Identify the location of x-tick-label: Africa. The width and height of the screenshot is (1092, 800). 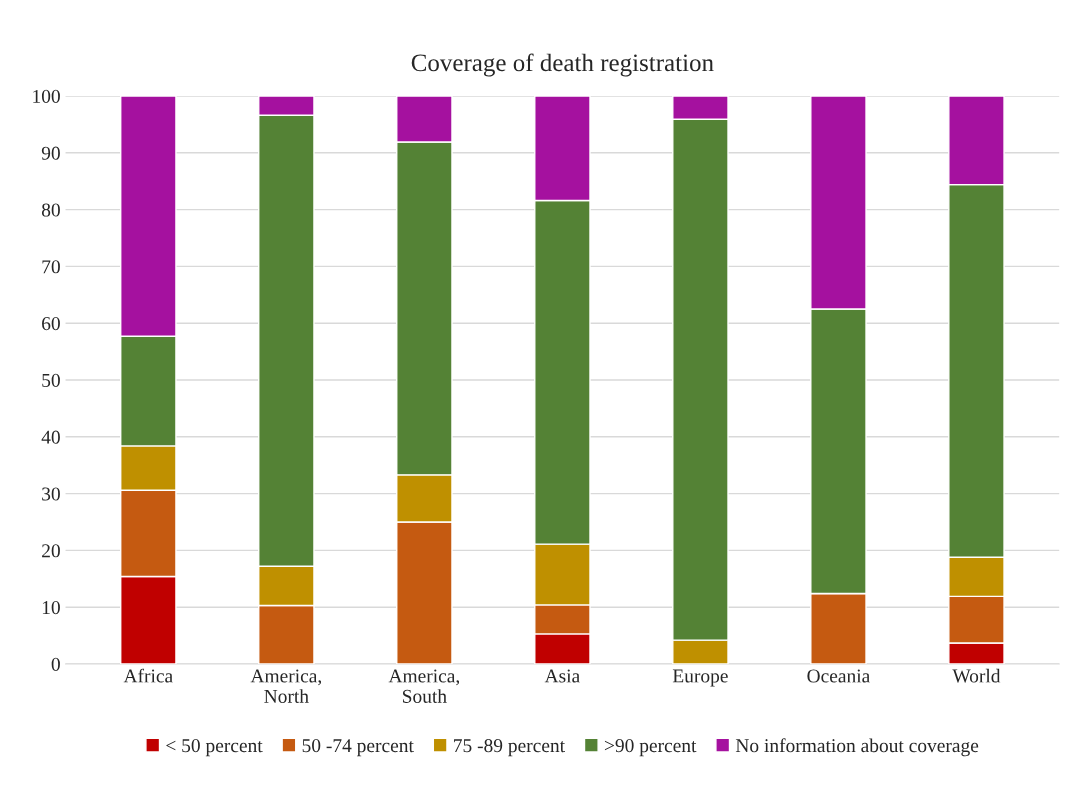
(148, 675).